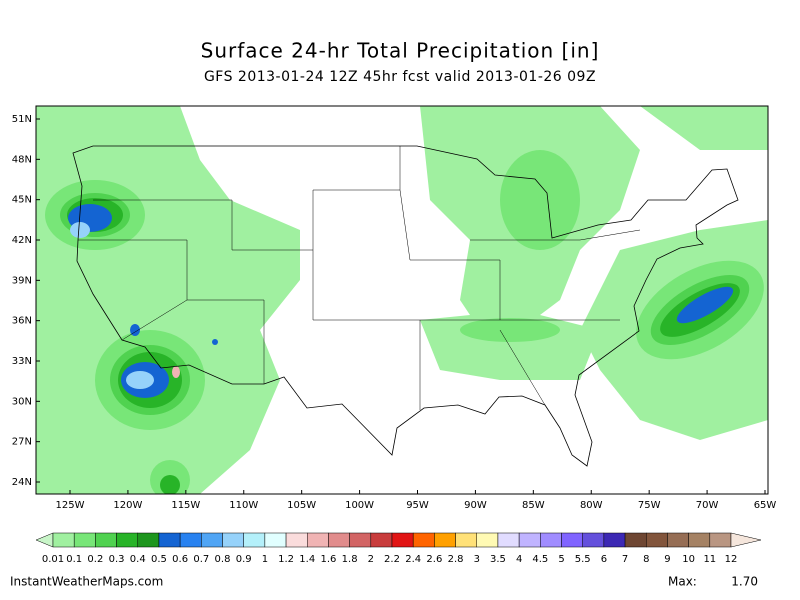 This screenshot has width=800, height=600. Describe the element at coordinates (561, 559) in the screenshot. I see `colorbar-label: 5` at that location.